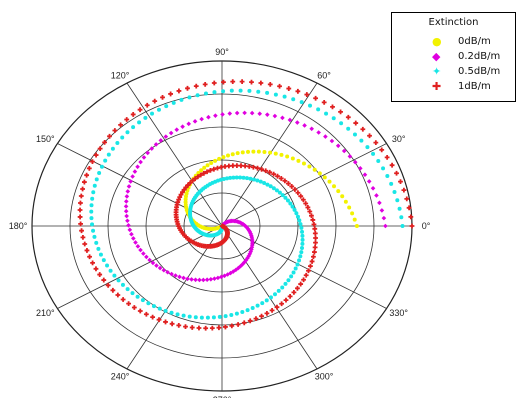 The height and width of the screenshot is (398, 524). What do you see at coordinates (474, 41) in the screenshot?
I see `legend-label-0dbm: 0dB/m` at bounding box center [474, 41].